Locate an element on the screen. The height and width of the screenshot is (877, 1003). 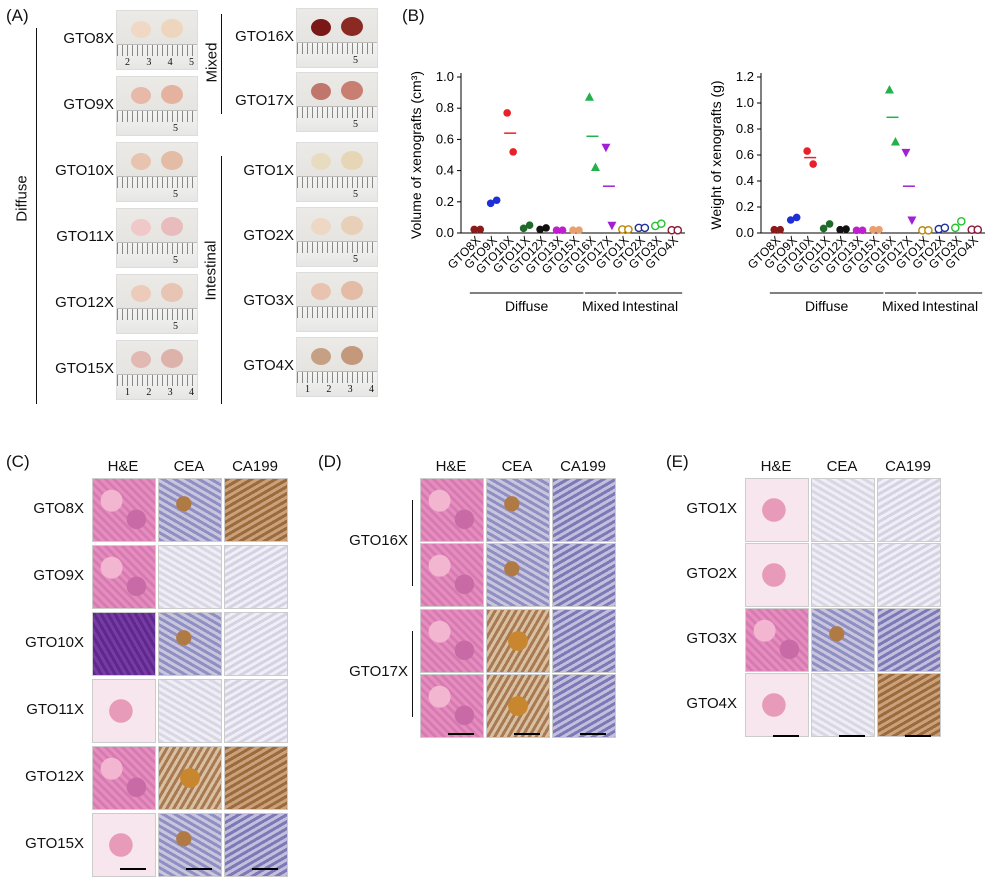
micrograph-gto4x-he is located at coordinates (777, 705).